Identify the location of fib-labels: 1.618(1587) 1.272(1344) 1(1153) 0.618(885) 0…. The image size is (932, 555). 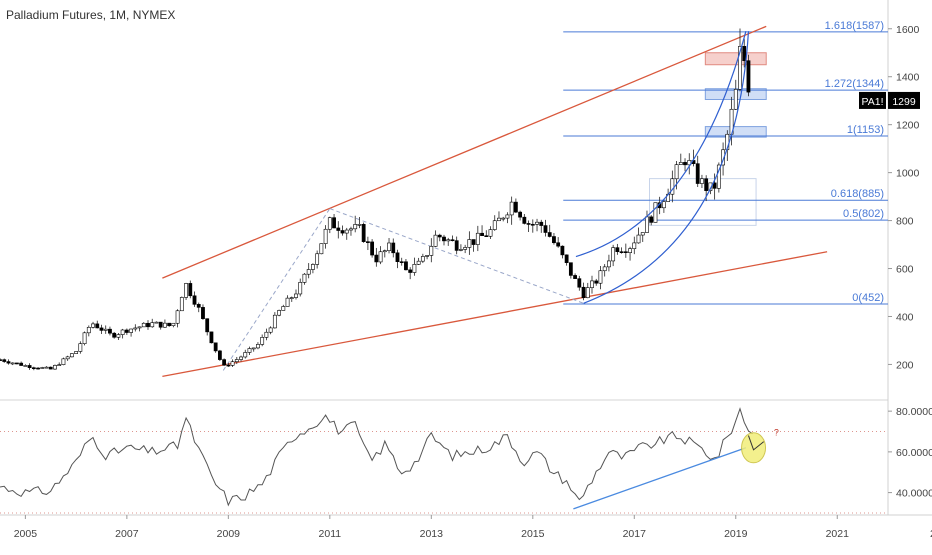
(854, 162).